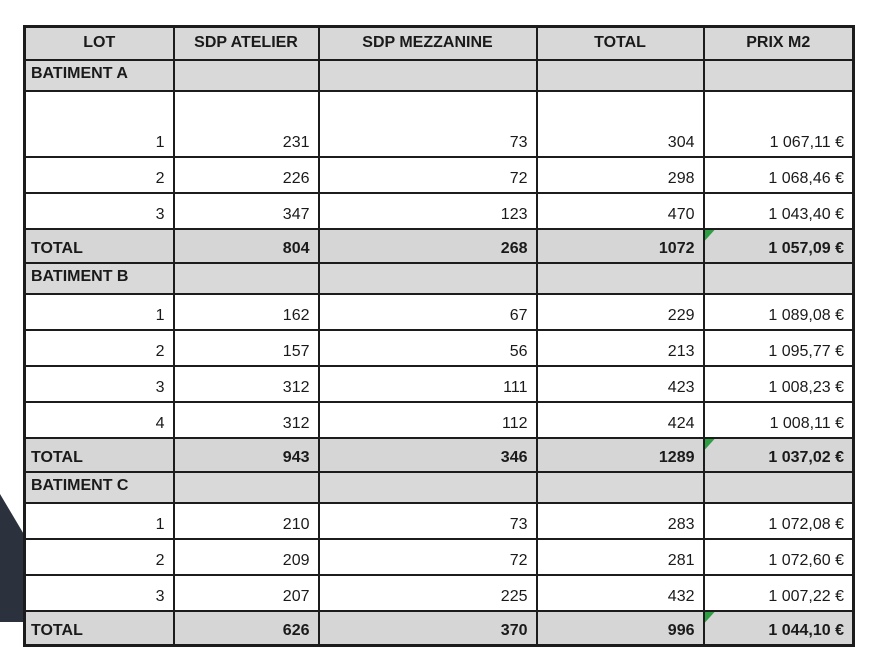 Image resolution: width=872 pixels, height=647 pixels. What do you see at coordinates (806, 387) in the screenshot?
I see `cell-value: 1 008,23 €` at bounding box center [806, 387].